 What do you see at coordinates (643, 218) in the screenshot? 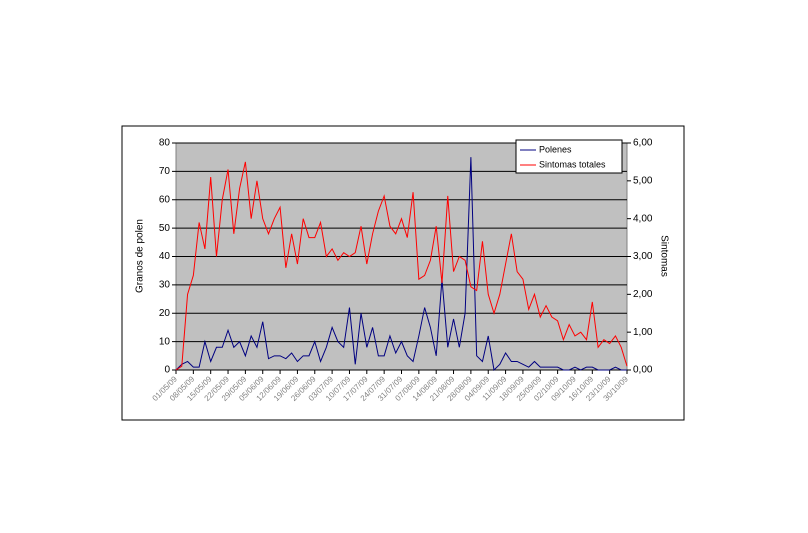
I see `y2-tick-label: 4,00` at bounding box center [643, 218].